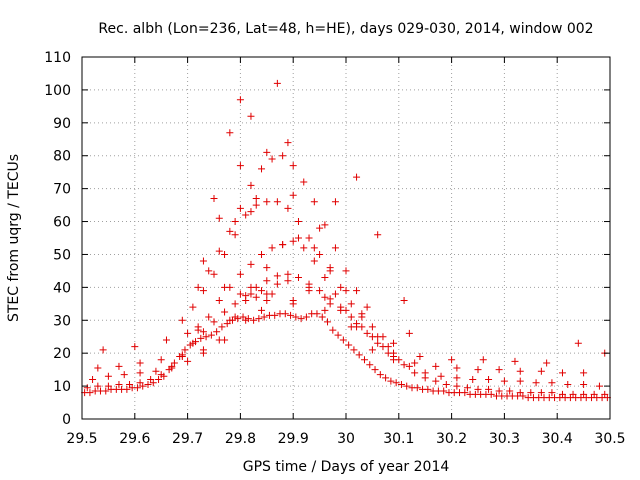 Image resolution: width=640 pixels, height=480 pixels. I want to click on x-tick-label: 30.2, so click(451, 439).